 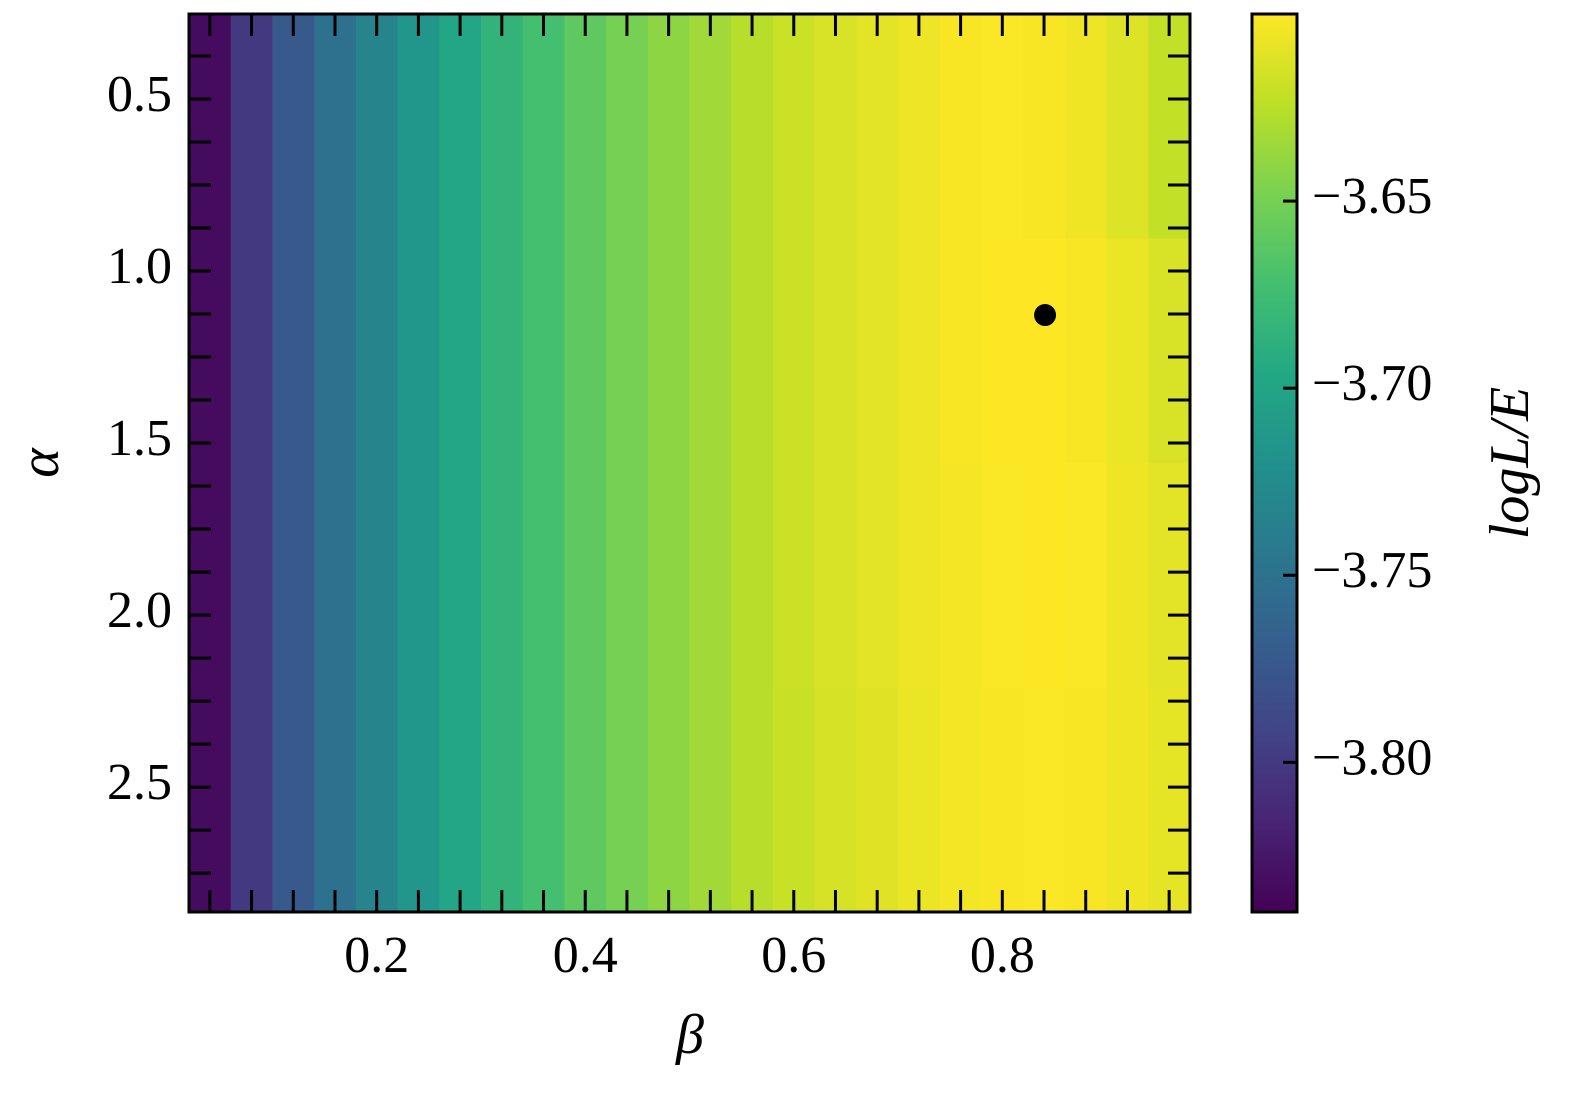 I want to click on colorbar-tick-label: −3.70, so click(x=1372, y=383).